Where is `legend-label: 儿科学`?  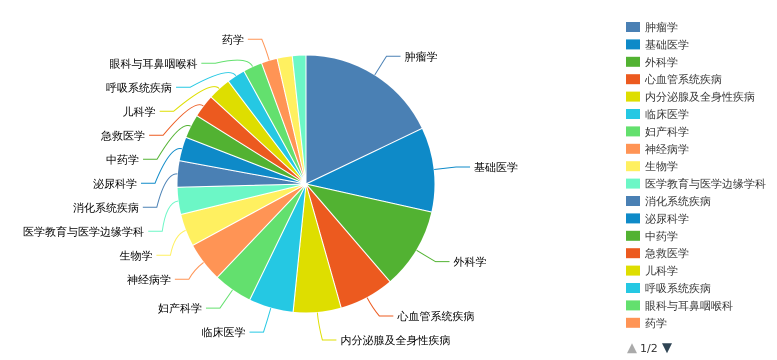 legend-label: 儿科学 is located at coordinates (661, 271).